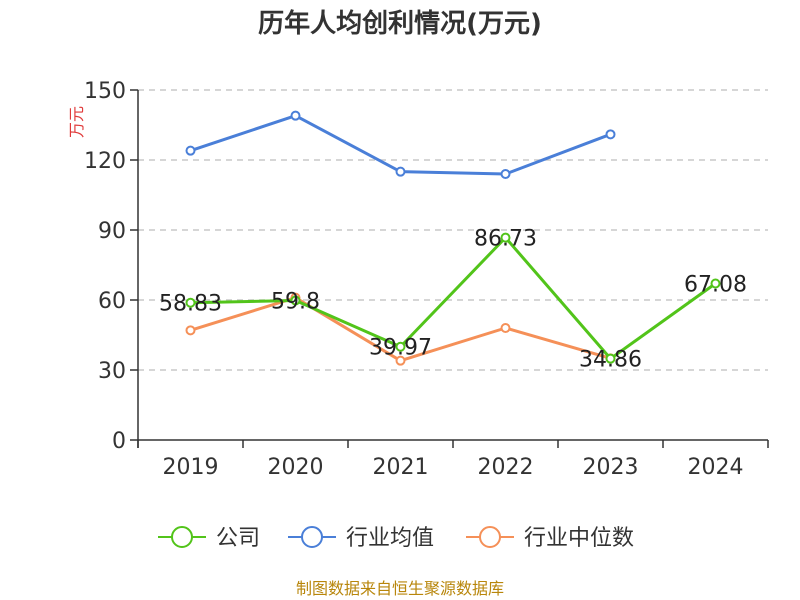 This screenshot has width=800, height=600. What do you see at coordinates (401, 467) in the screenshot?
I see `x-tick-label: 2021` at bounding box center [401, 467].